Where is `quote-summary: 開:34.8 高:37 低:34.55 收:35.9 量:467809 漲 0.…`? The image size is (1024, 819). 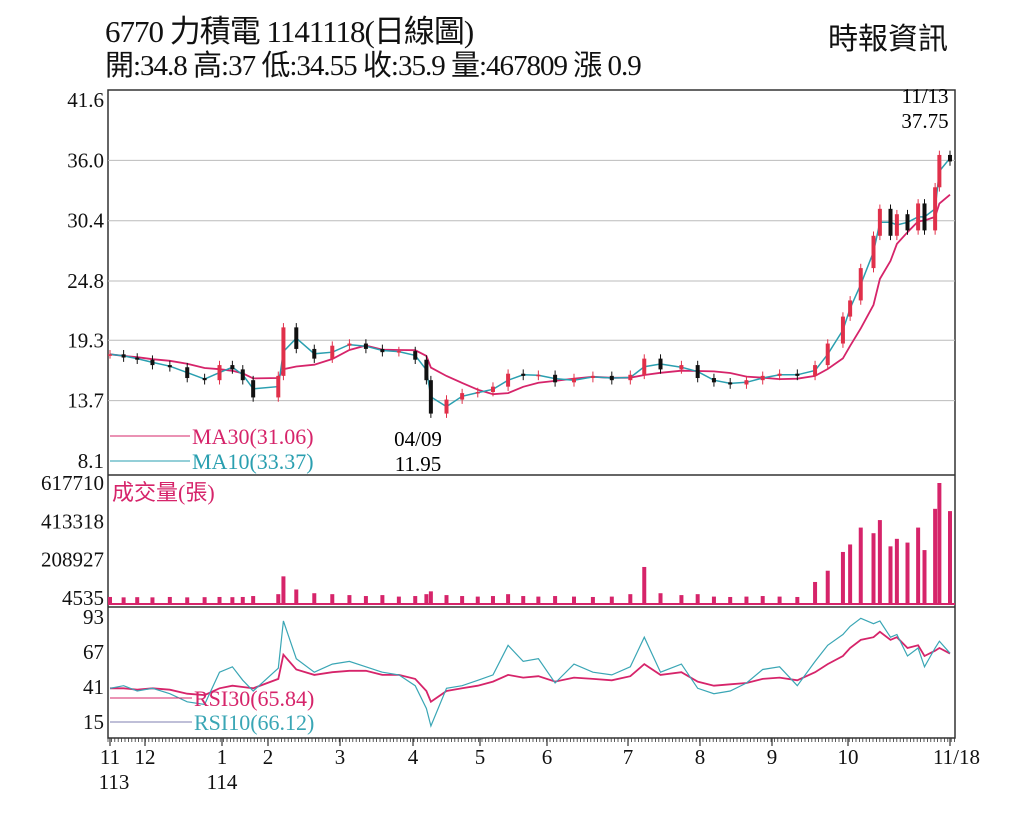
quote-summary: 開:34.8 高:37 低:34.55 收:35.9 量:467809 漲 0.… is located at coordinates (373, 66).